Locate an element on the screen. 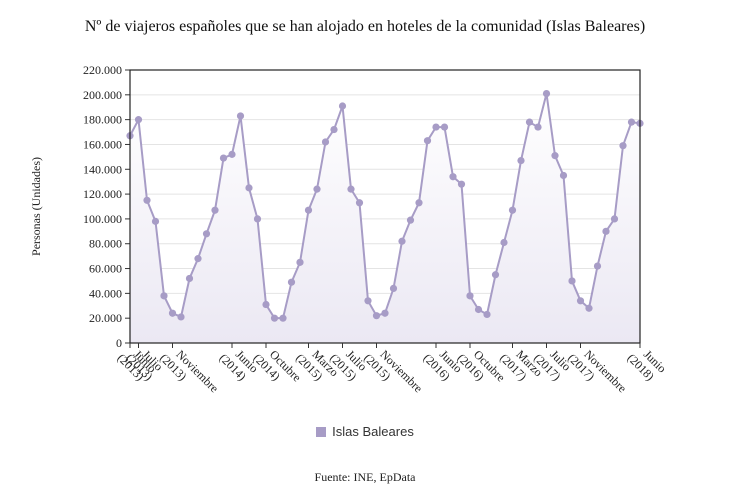  x-tick-label: Junio(2018) is located at coordinates (647, 363).